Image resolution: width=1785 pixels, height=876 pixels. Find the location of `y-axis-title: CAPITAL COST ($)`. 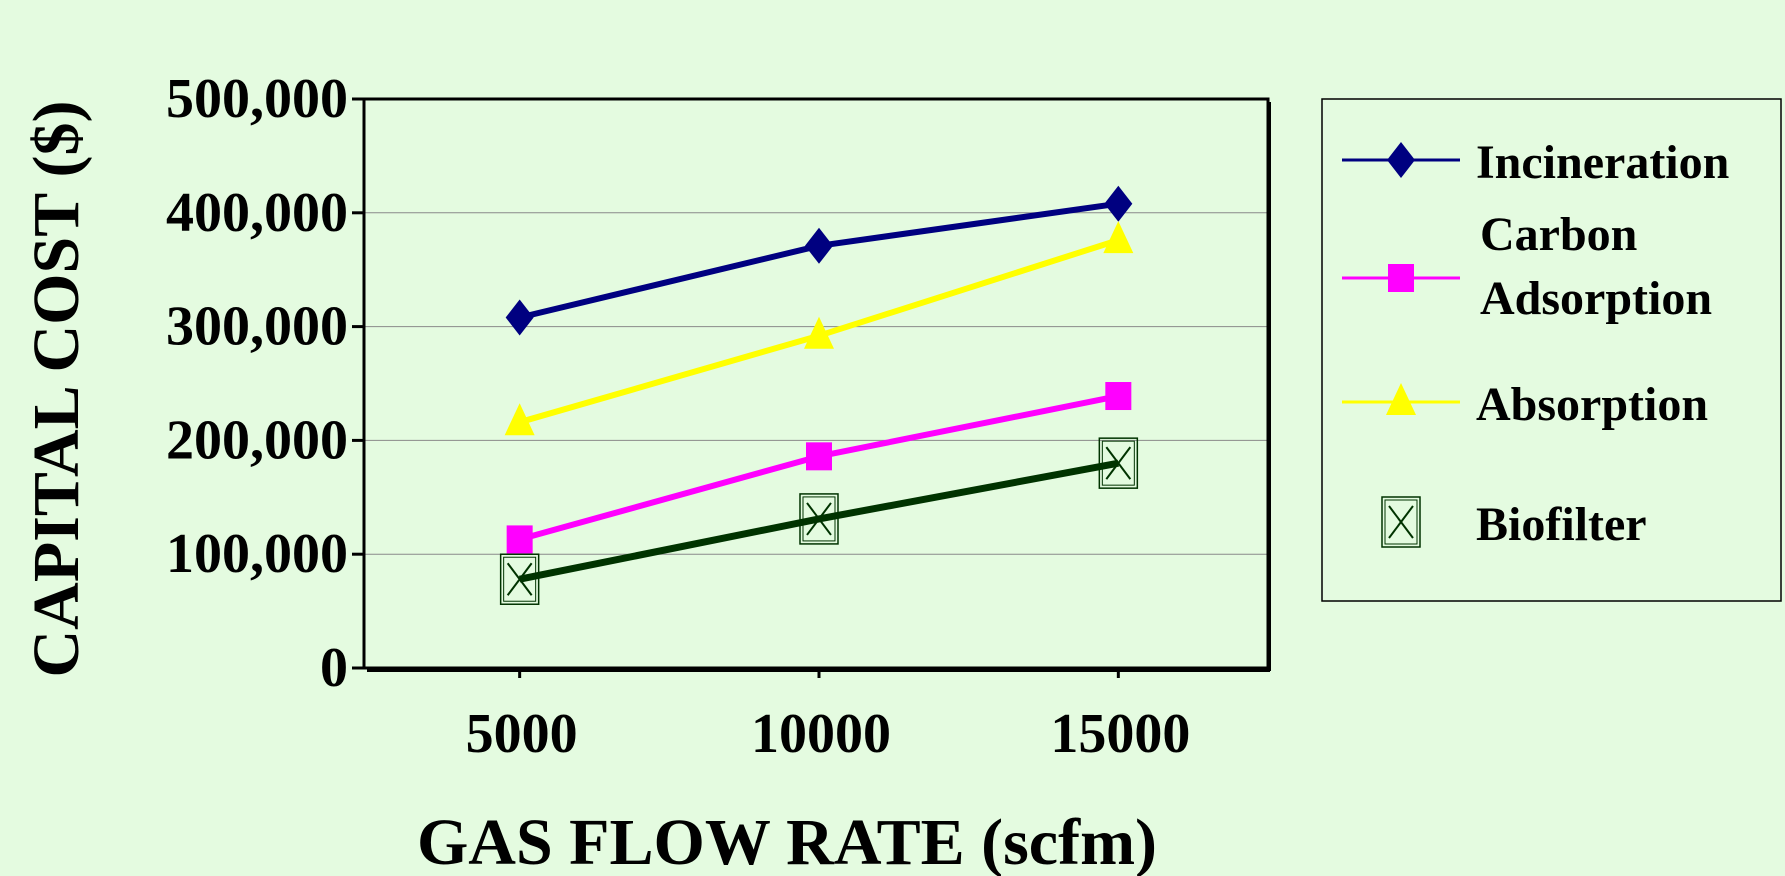

y-axis-title: CAPITAL COST ($) is located at coordinates (56, 389).